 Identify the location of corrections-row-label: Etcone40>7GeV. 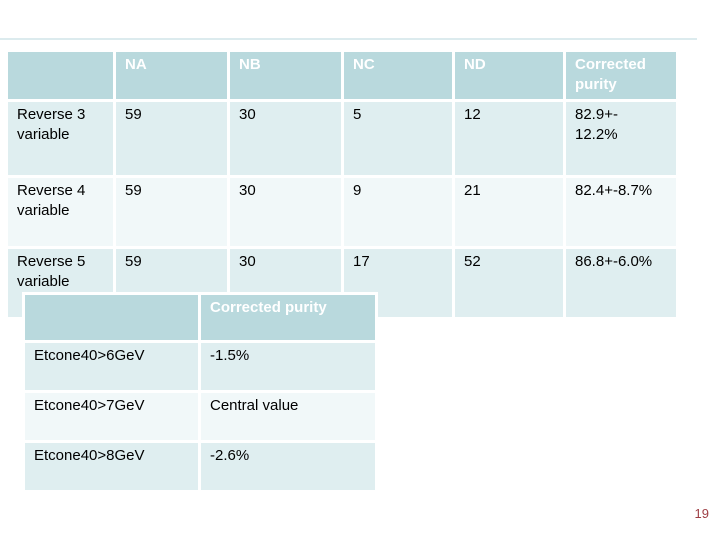
(111, 416).